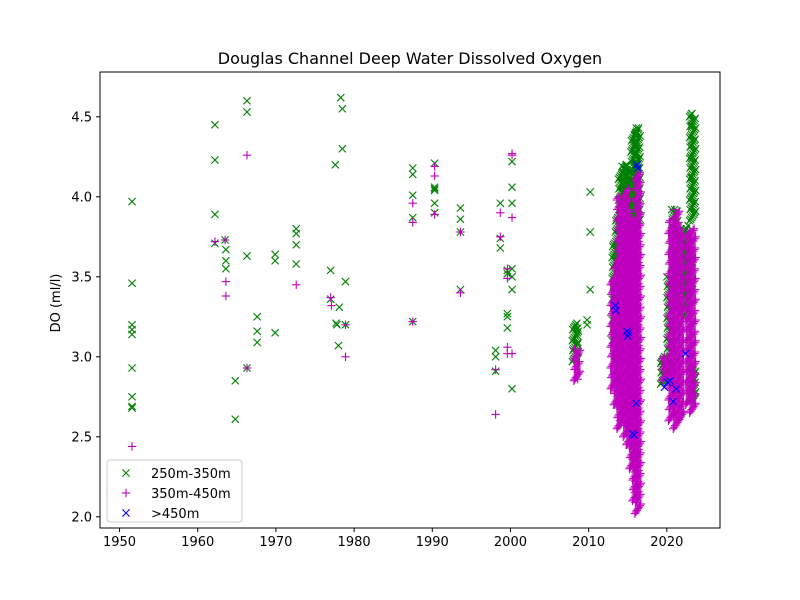 Image resolution: width=800 pixels, height=600 pixels. I want to click on y-axis-label: DO (ml/l), so click(56, 303).